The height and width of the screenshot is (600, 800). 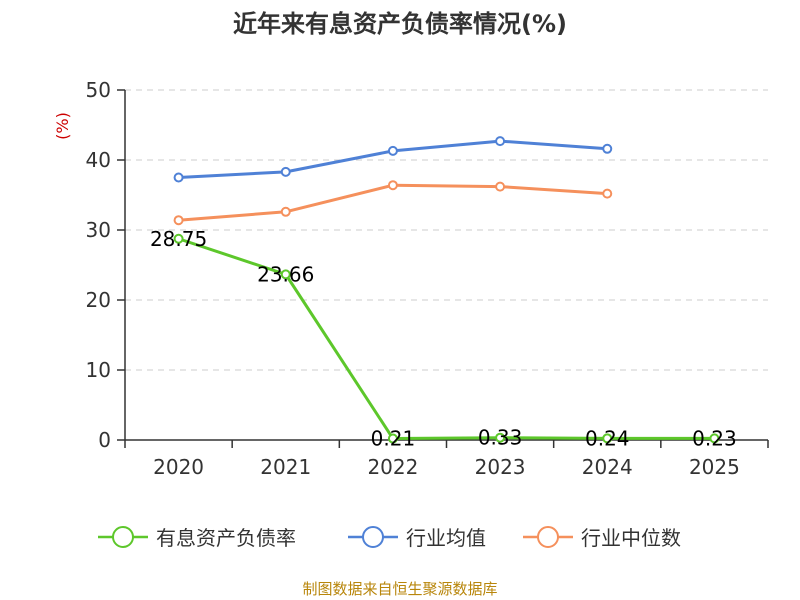 What do you see at coordinates (285, 467) in the screenshot?
I see `x-tick-label: 2021` at bounding box center [285, 467].